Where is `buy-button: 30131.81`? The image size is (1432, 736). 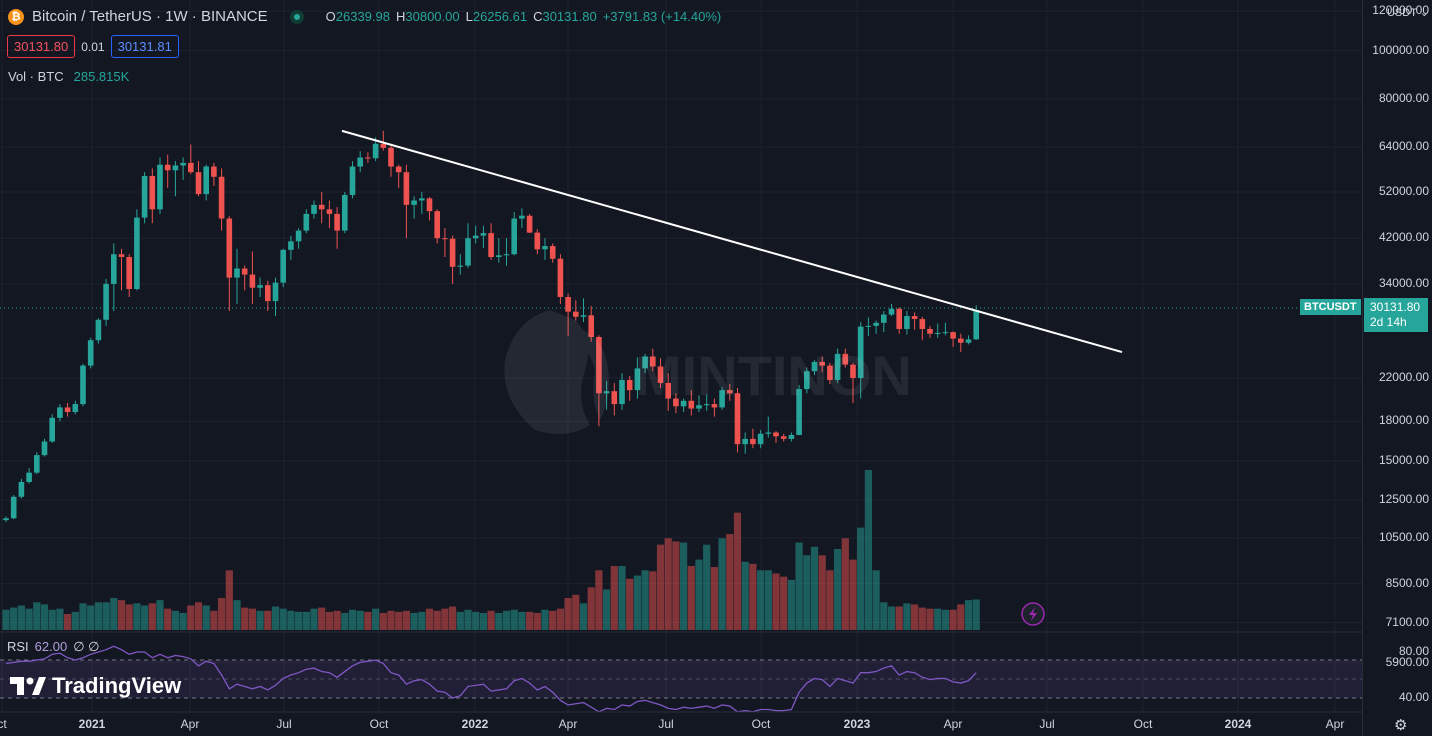 buy-button: 30131.81 is located at coordinates (144, 46).